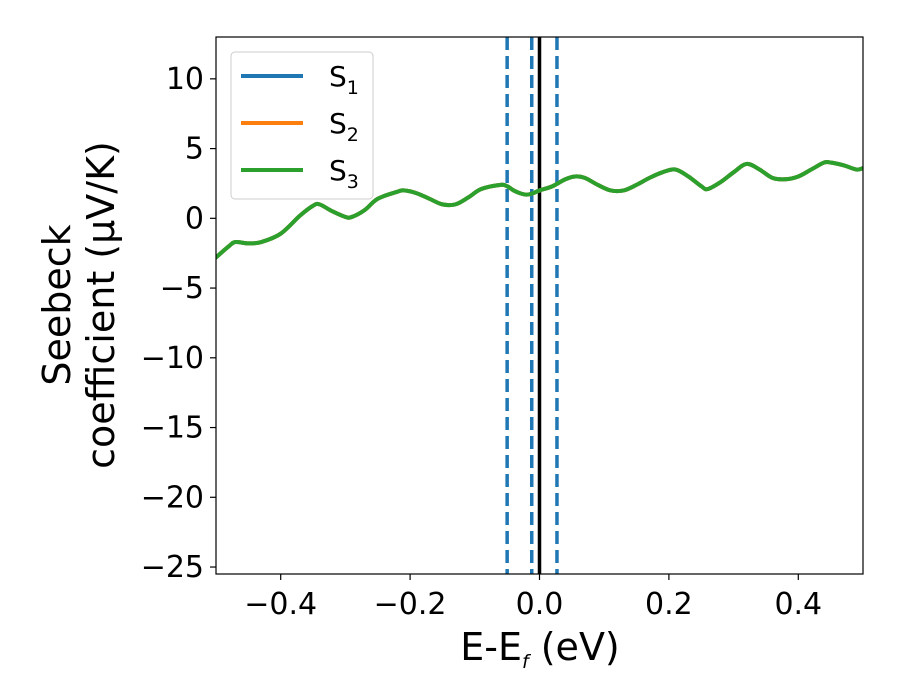 This screenshot has height=700, width=900. What do you see at coordinates (353, 135) in the screenshot?
I see `legend-label-sub: 2` at bounding box center [353, 135].